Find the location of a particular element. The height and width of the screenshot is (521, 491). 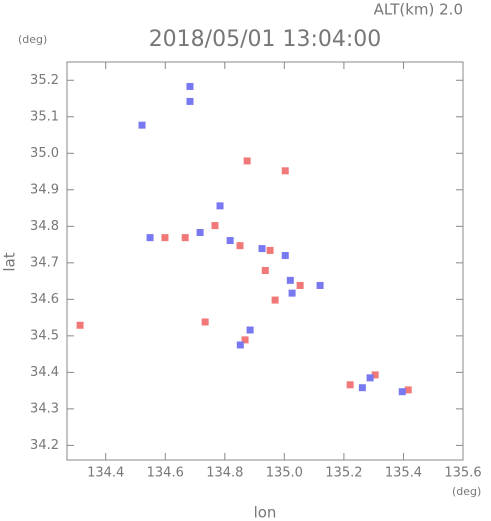

y-tick-label: 35.2 is located at coordinates (44, 80).